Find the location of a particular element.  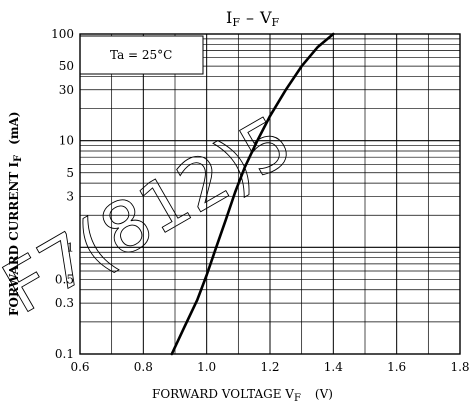

annotation-box is located at coordinates (141, 55).